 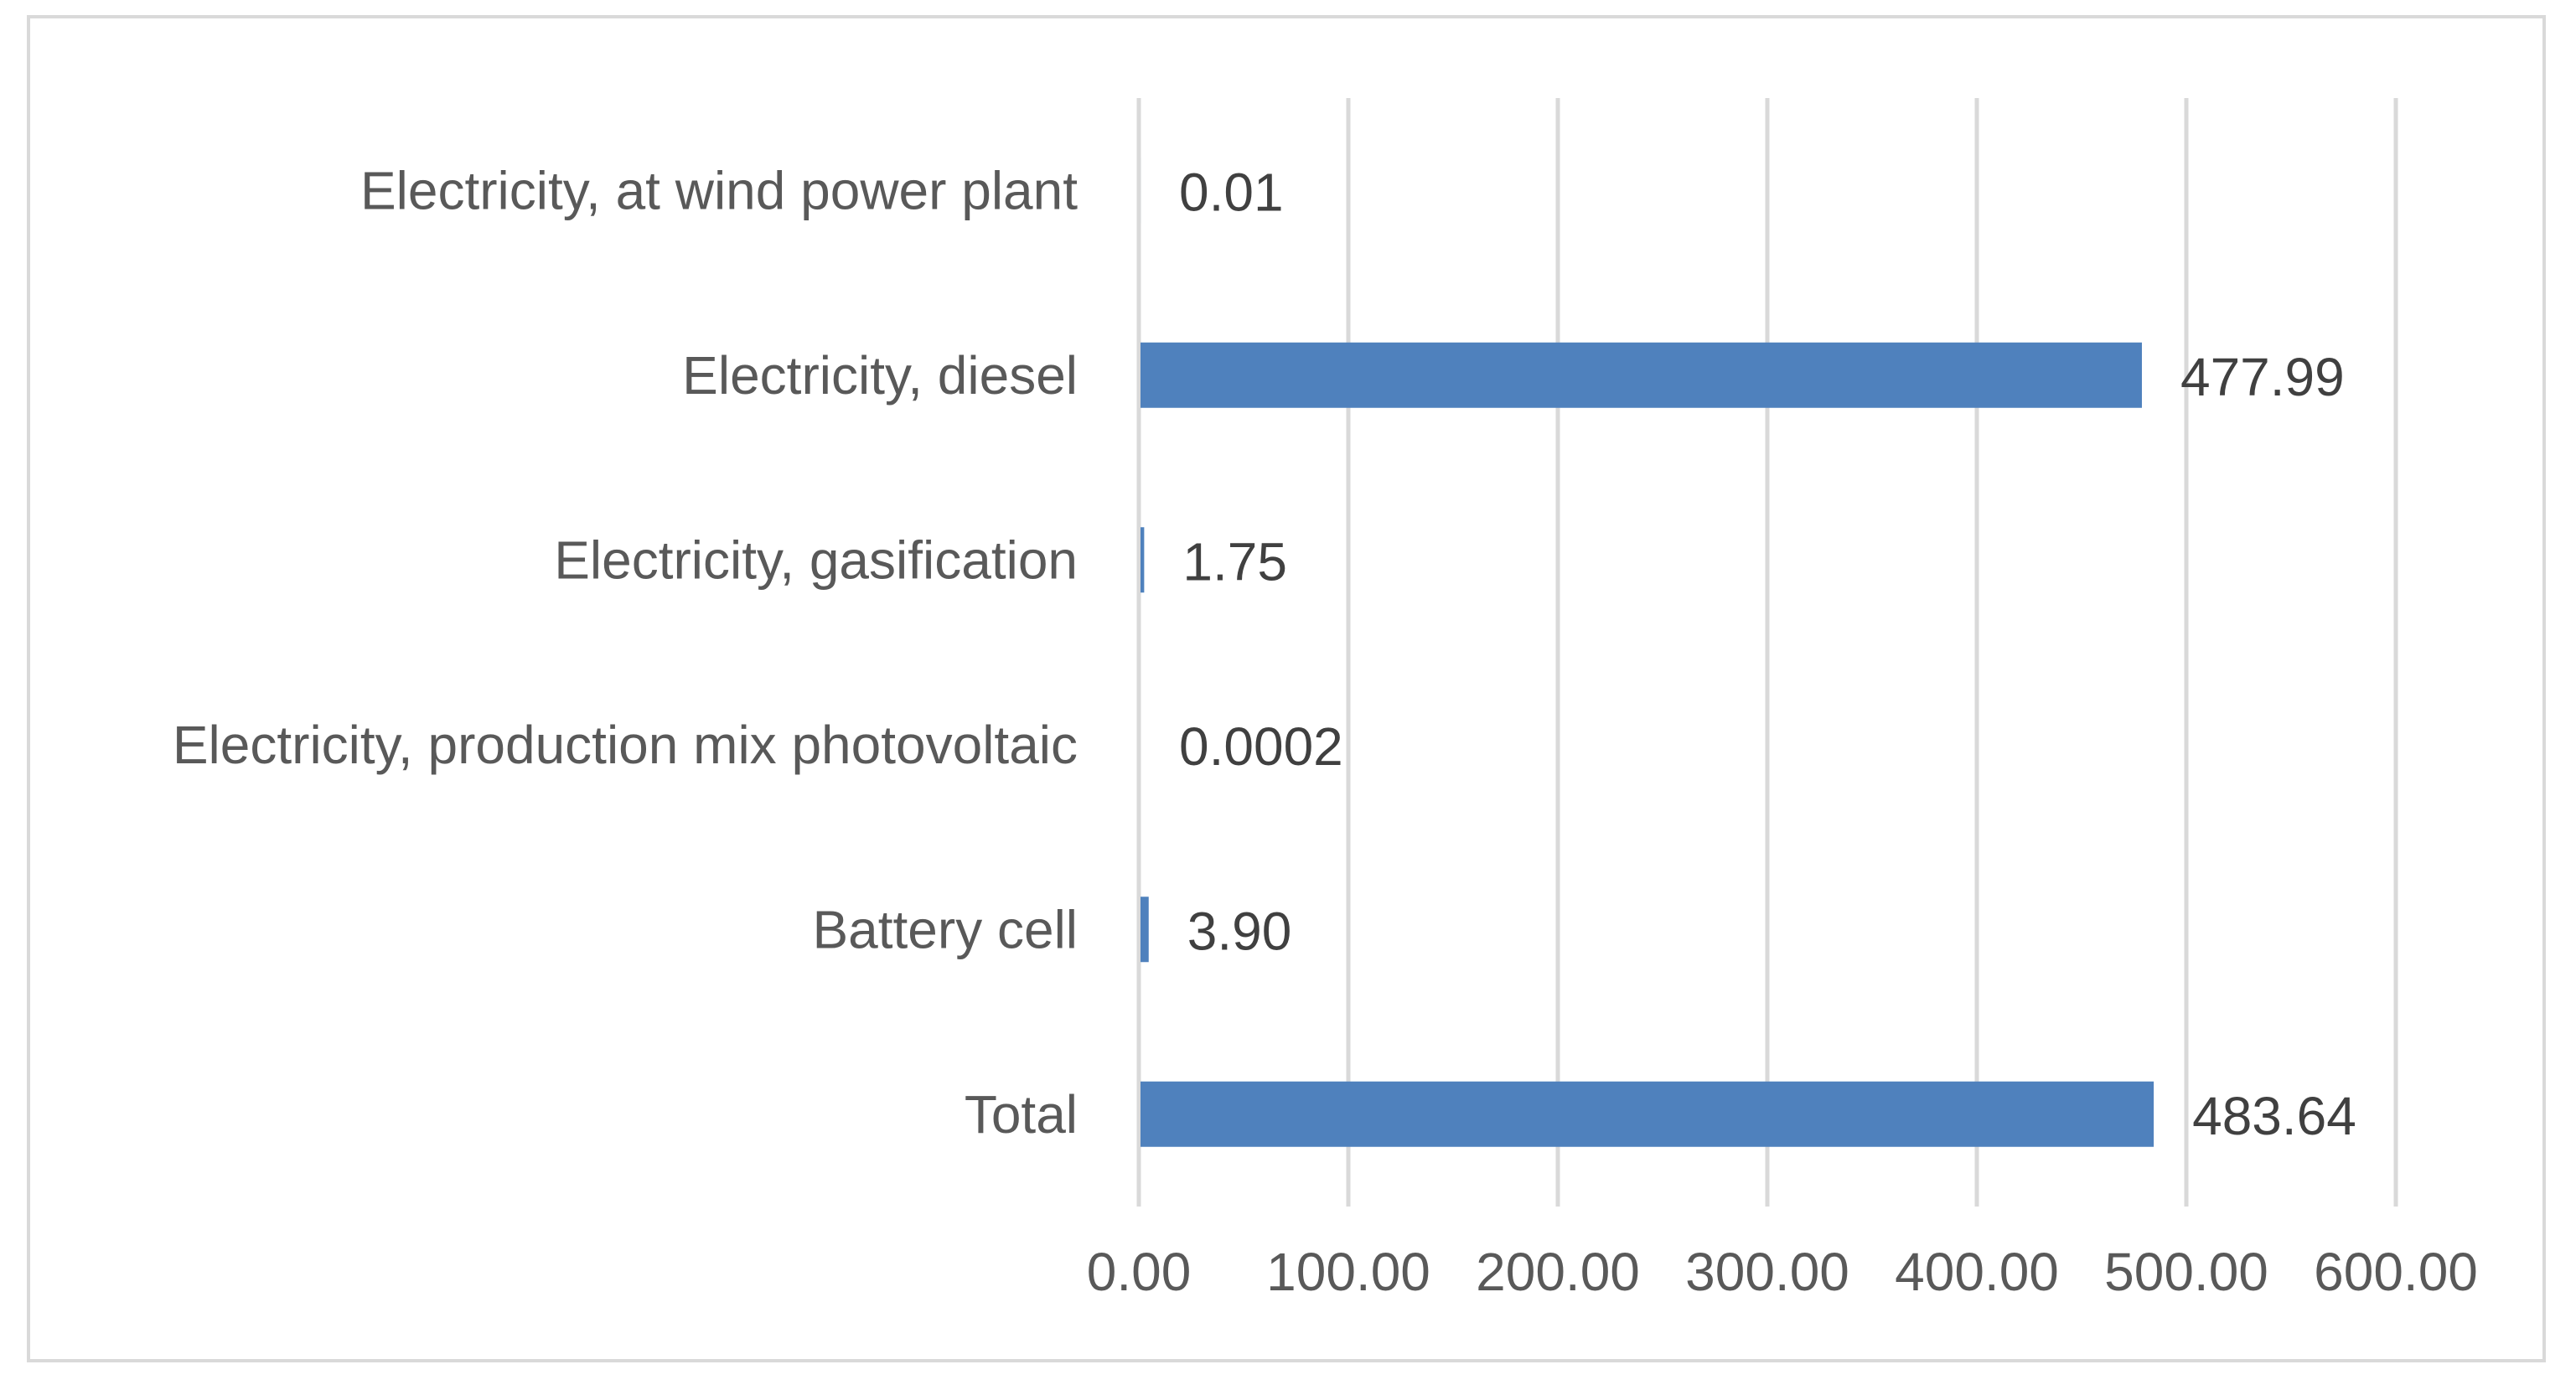 I want to click on category-label-1: Electricity, diesel, so click(x=880, y=376).